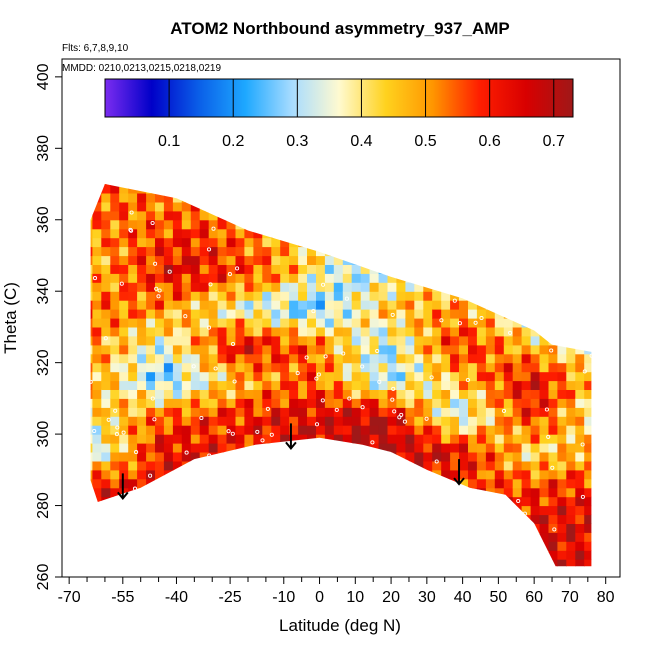  I want to click on y-tick-label: 260, so click(43, 577).